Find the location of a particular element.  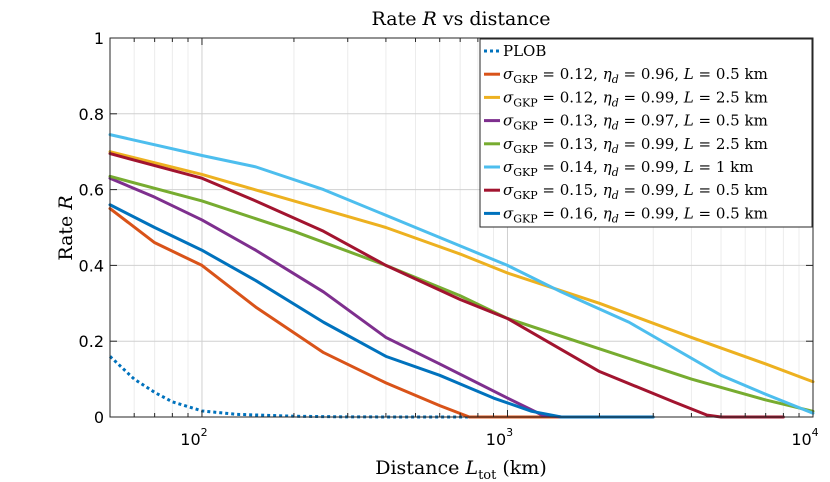

xlabel-prefix: Distance is located at coordinates (420, 468).